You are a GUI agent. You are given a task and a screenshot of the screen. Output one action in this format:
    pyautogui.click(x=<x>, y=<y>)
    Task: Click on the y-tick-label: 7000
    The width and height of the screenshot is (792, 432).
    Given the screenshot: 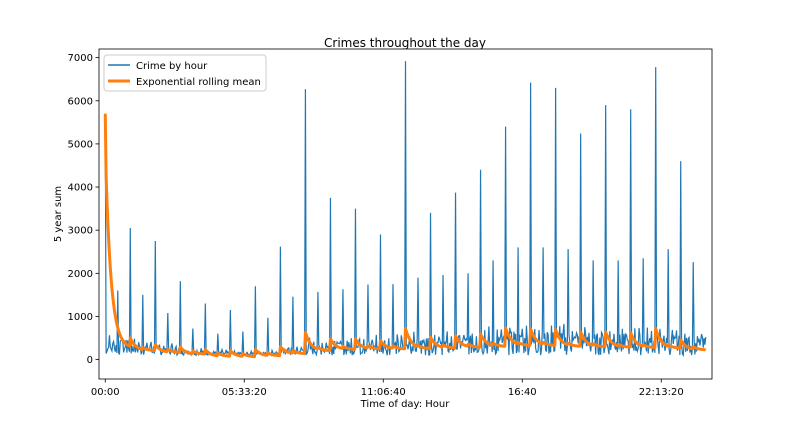 What is the action you would take?
    pyautogui.click(x=80, y=58)
    